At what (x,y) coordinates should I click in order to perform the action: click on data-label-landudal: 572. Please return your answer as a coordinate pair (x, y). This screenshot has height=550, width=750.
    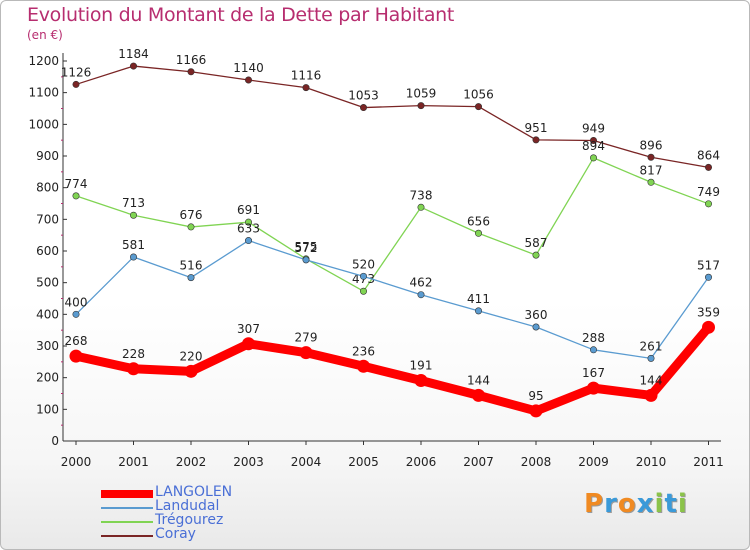
    Looking at the image, I should click on (306, 248).